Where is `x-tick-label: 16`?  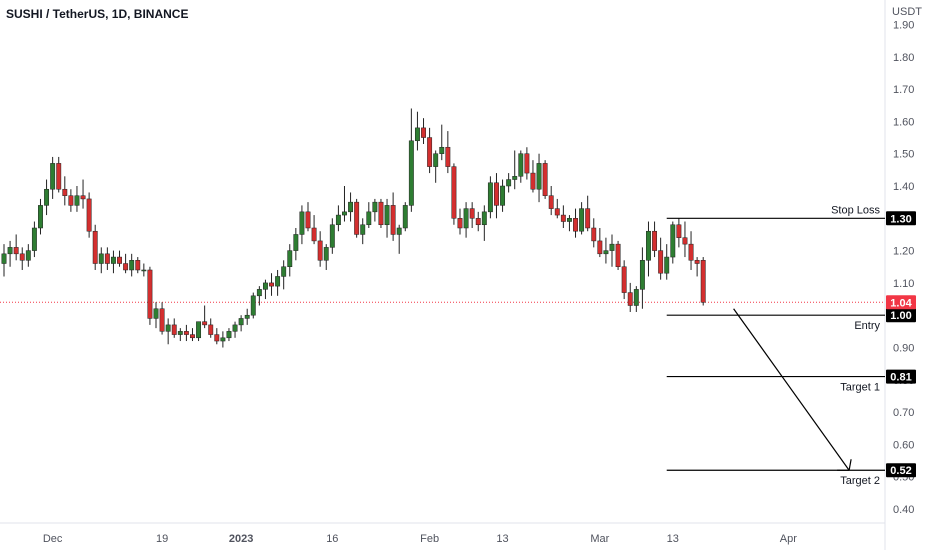 x-tick-label: 16 is located at coordinates (332, 539).